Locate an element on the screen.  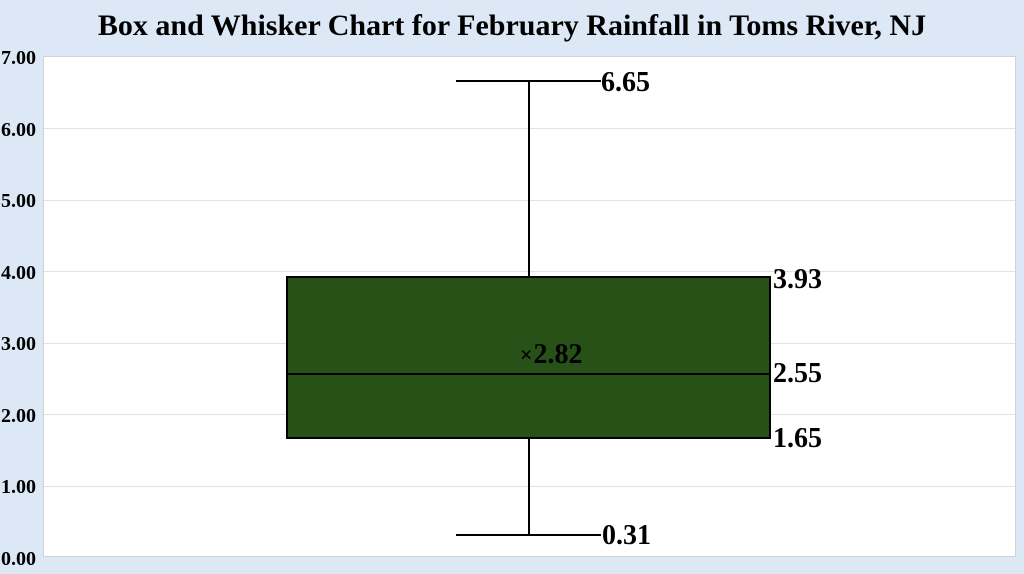
min-whisker-cap is located at coordinates (528, 534).